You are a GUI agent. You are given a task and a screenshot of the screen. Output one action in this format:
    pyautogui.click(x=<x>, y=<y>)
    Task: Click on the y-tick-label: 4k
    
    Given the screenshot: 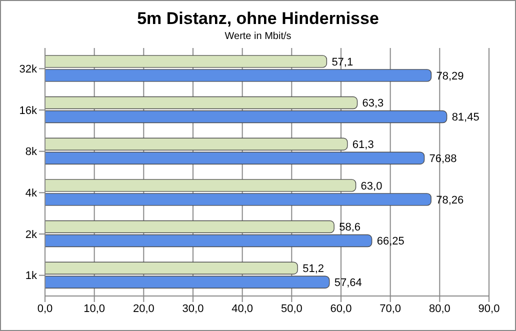 What is the action you would take?
    pyautogui.click(x=31, y=194)
    